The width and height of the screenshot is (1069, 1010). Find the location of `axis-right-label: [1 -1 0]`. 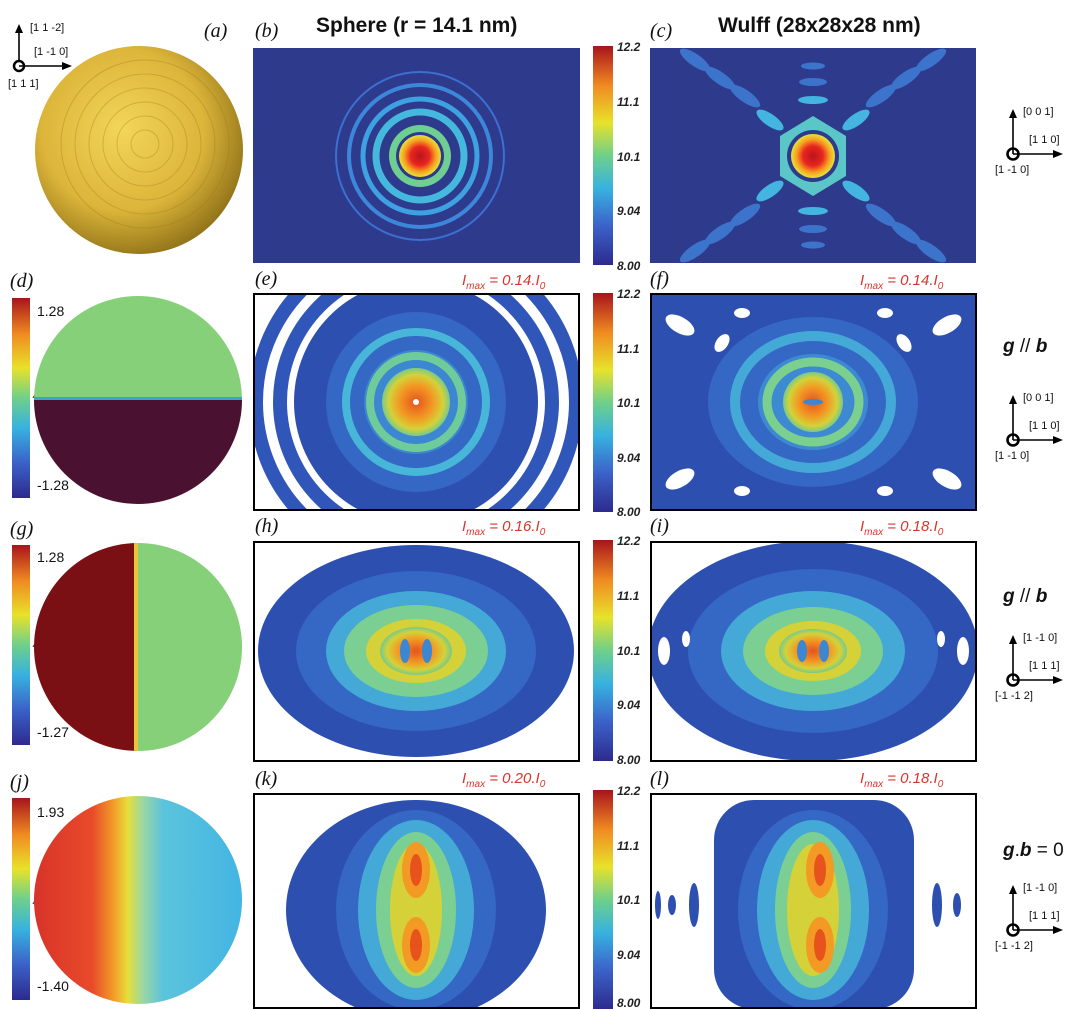

axis-right-label: [1 -1 0] is located at coordinates (51, 52).